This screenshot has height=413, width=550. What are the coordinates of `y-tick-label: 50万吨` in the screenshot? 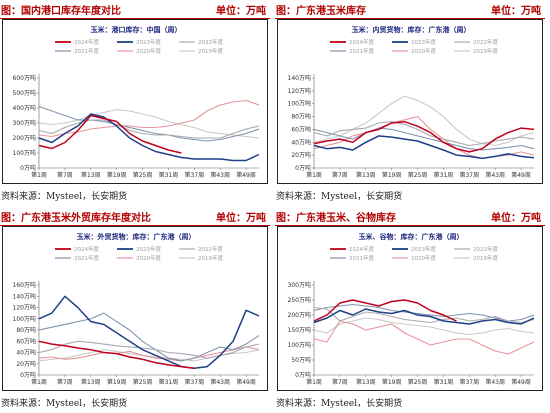 It's located at (301, 360).